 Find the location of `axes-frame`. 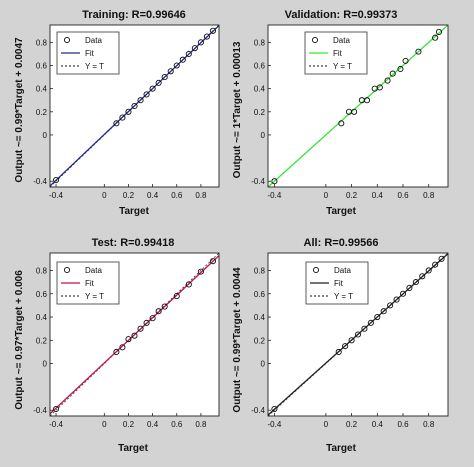

axes-frame is located at coordinates (358, 334).